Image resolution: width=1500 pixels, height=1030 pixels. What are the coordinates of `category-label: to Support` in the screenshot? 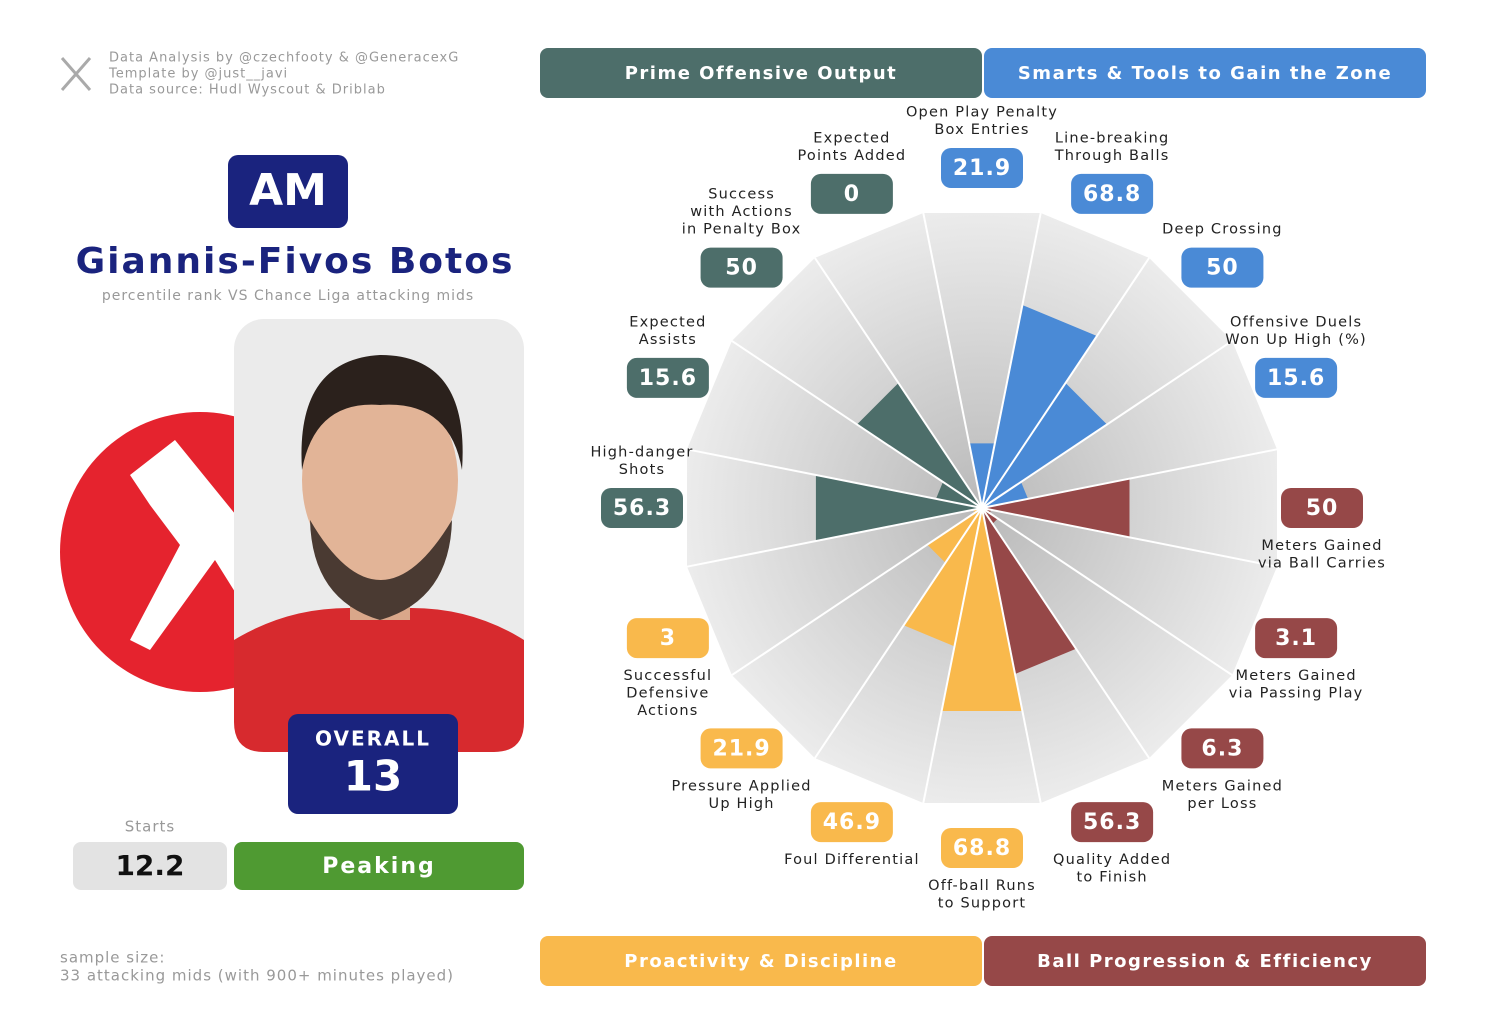 It's located at (982, 904).